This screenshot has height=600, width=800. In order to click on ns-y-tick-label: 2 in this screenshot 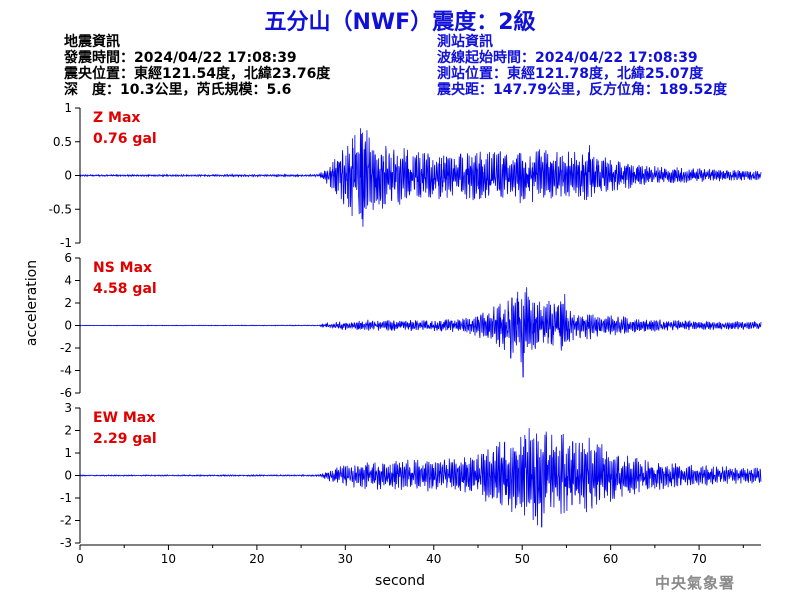, I will do `click(68, 303)`.